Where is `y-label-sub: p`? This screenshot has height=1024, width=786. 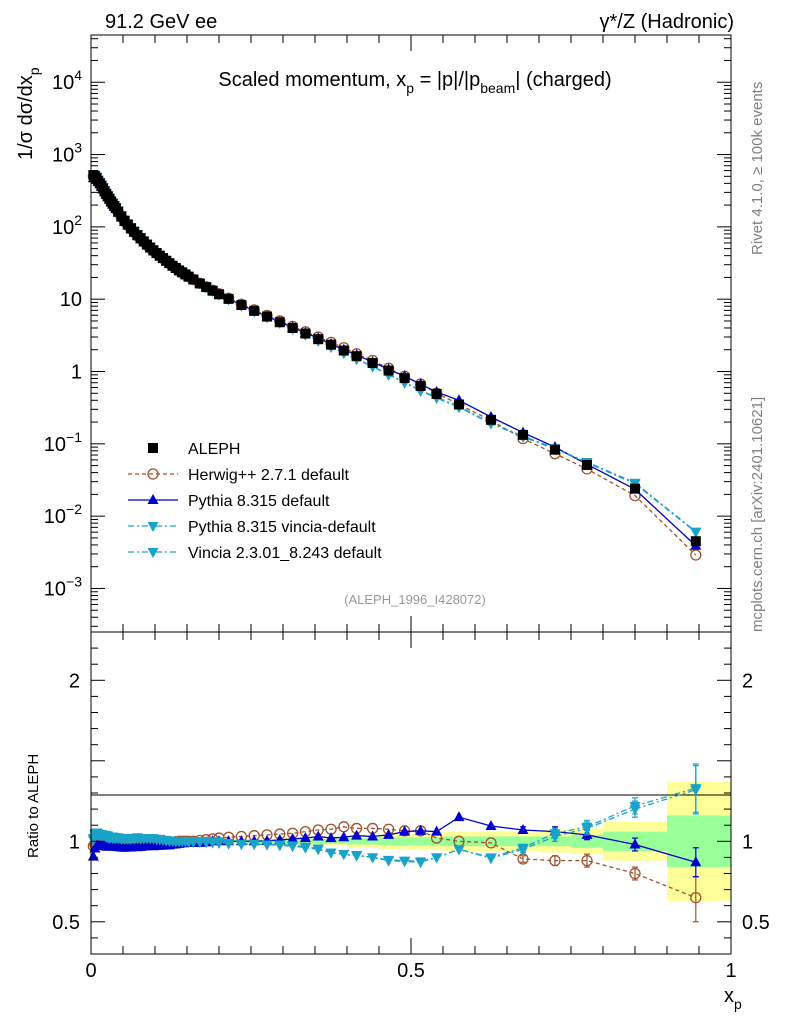
y-label-sub: p is located at coordinates (34, 71).